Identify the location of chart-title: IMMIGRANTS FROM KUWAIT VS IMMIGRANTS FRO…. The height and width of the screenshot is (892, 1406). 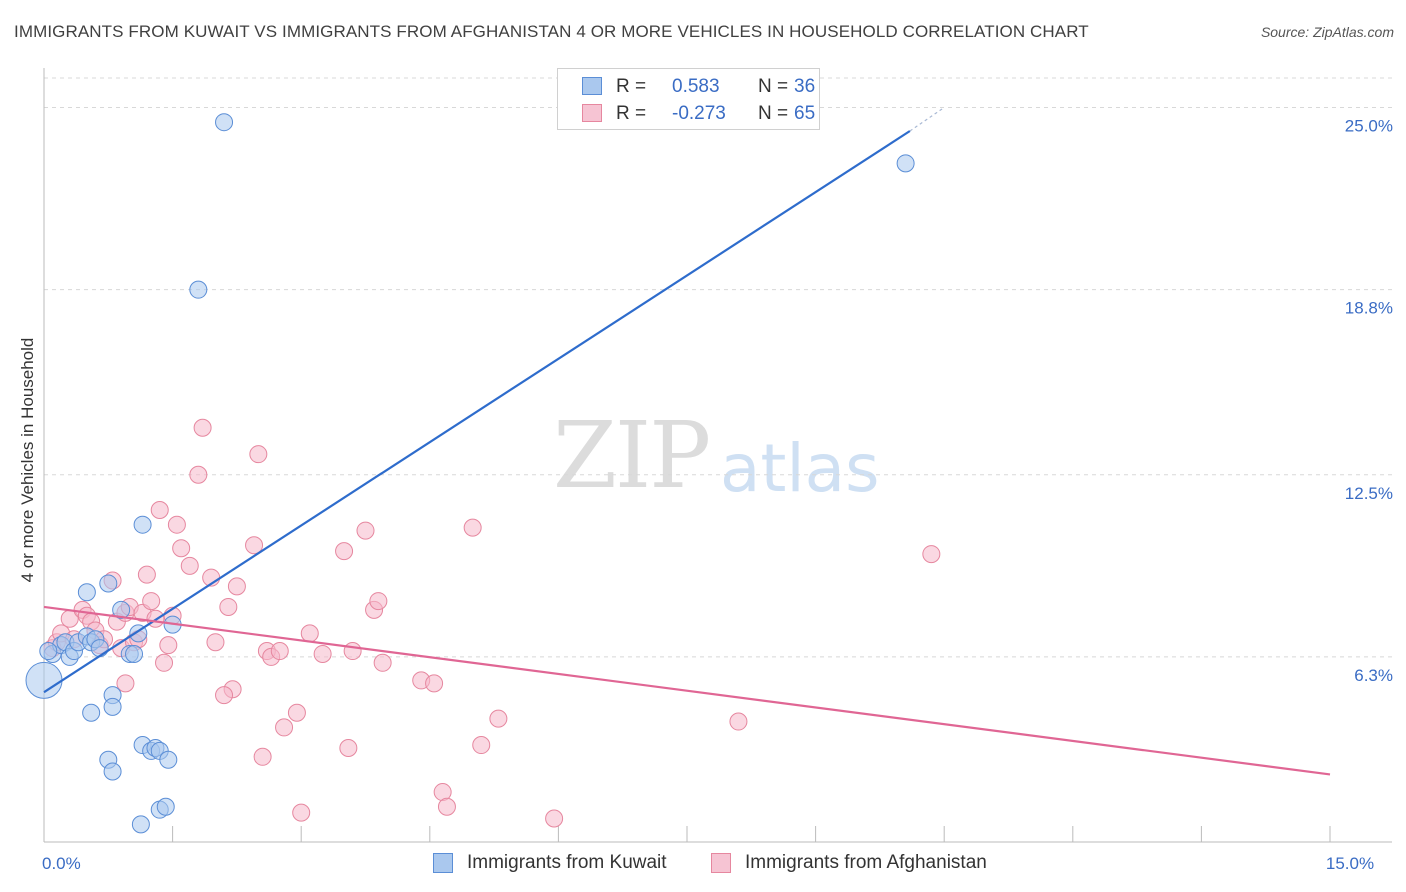
(551, 31).